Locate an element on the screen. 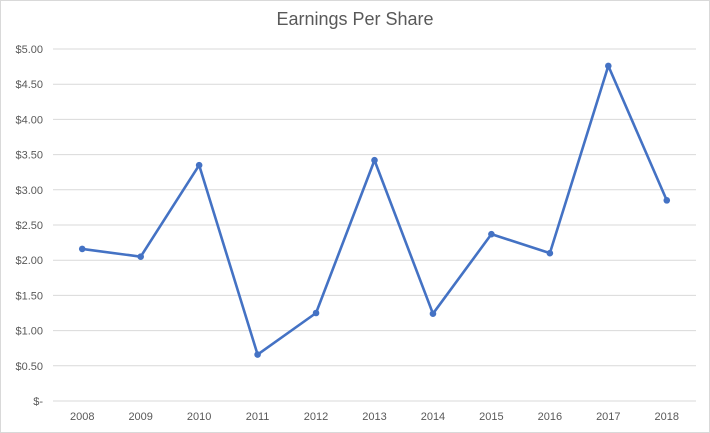  x-tick-label: 2016 is located at coordinates (550, 417).